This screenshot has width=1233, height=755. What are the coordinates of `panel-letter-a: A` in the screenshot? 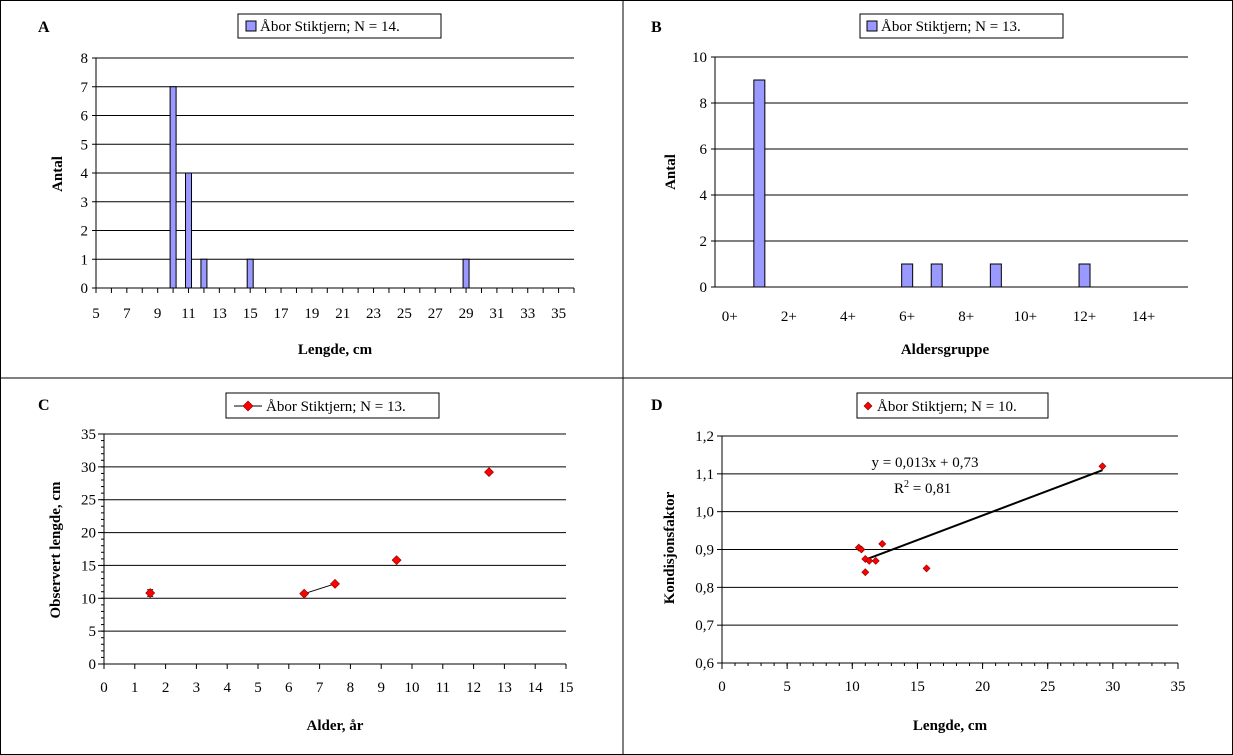 It's located at (44, 27).